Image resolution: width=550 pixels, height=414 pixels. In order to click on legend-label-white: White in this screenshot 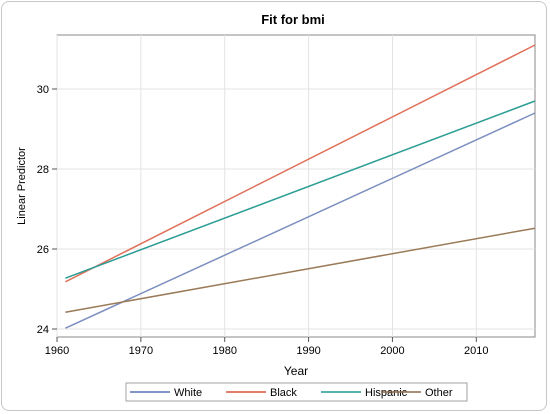, I will do `click(188, 393)`.